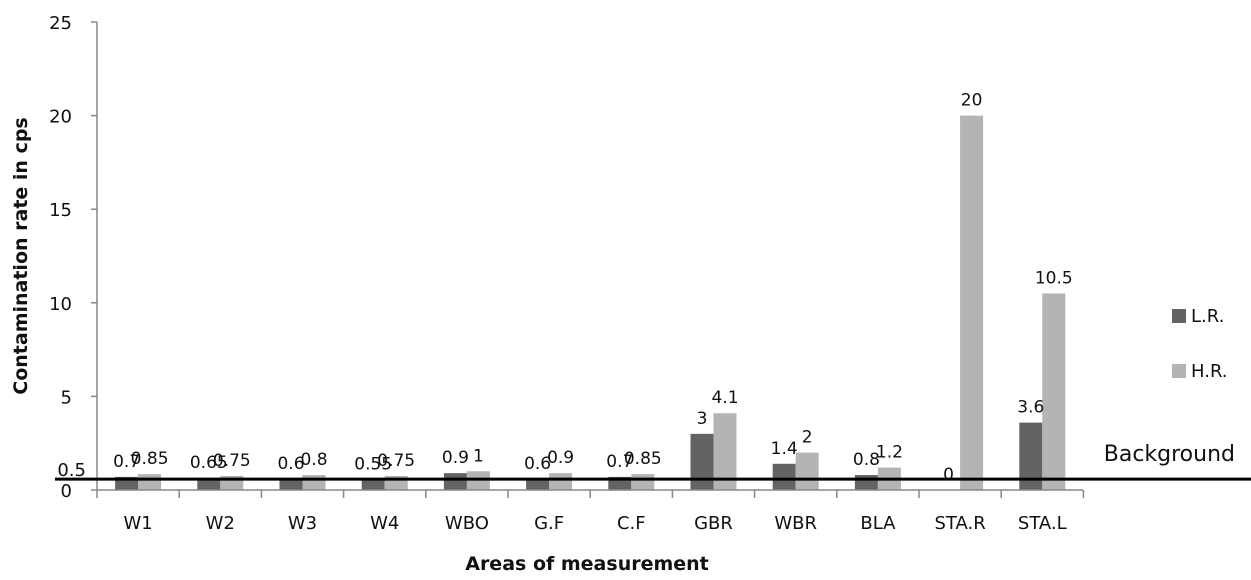 This screenshot has width=1251, height=580. I want to click on legend-label: H.R., so click(1209, 371).